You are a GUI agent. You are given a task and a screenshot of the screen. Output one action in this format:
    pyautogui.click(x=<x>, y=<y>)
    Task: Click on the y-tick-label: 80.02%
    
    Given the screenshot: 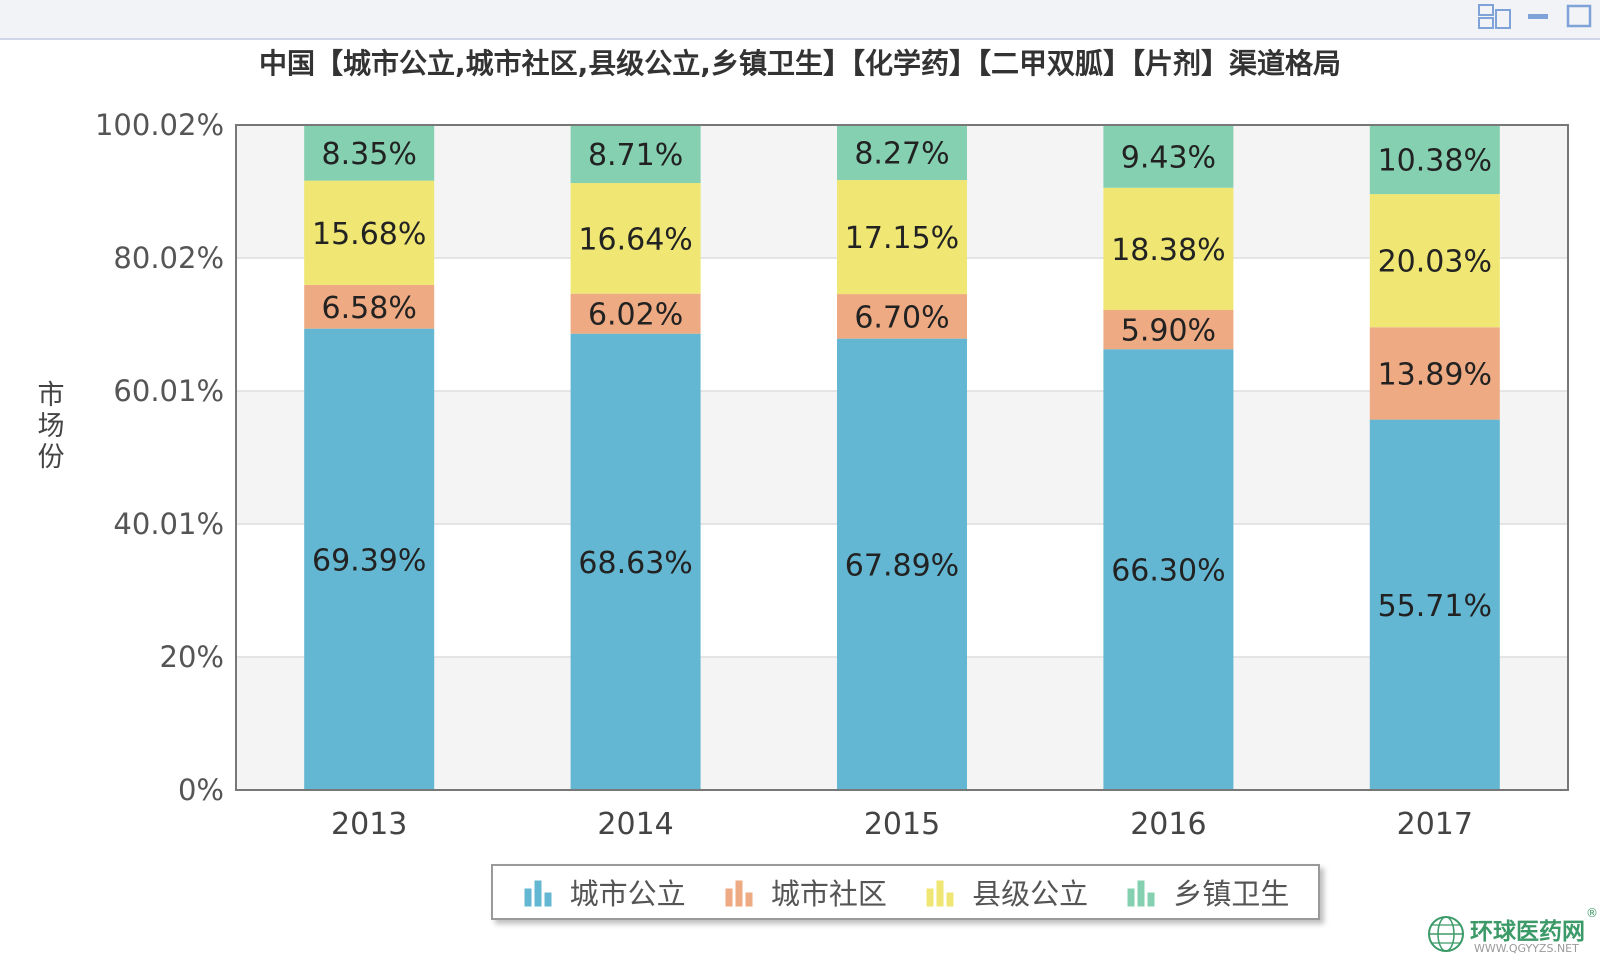 What is the action you would take?
    pyautogui.click(x=168, y=258)
    